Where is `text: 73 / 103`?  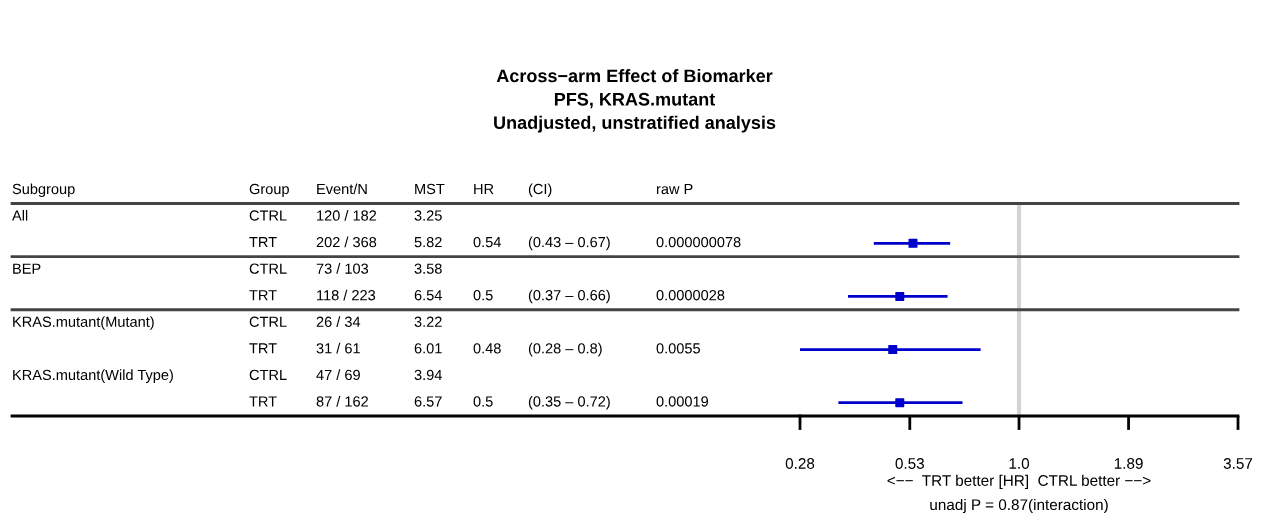
text: 73 / 103 is located at coordinates (342, 268).